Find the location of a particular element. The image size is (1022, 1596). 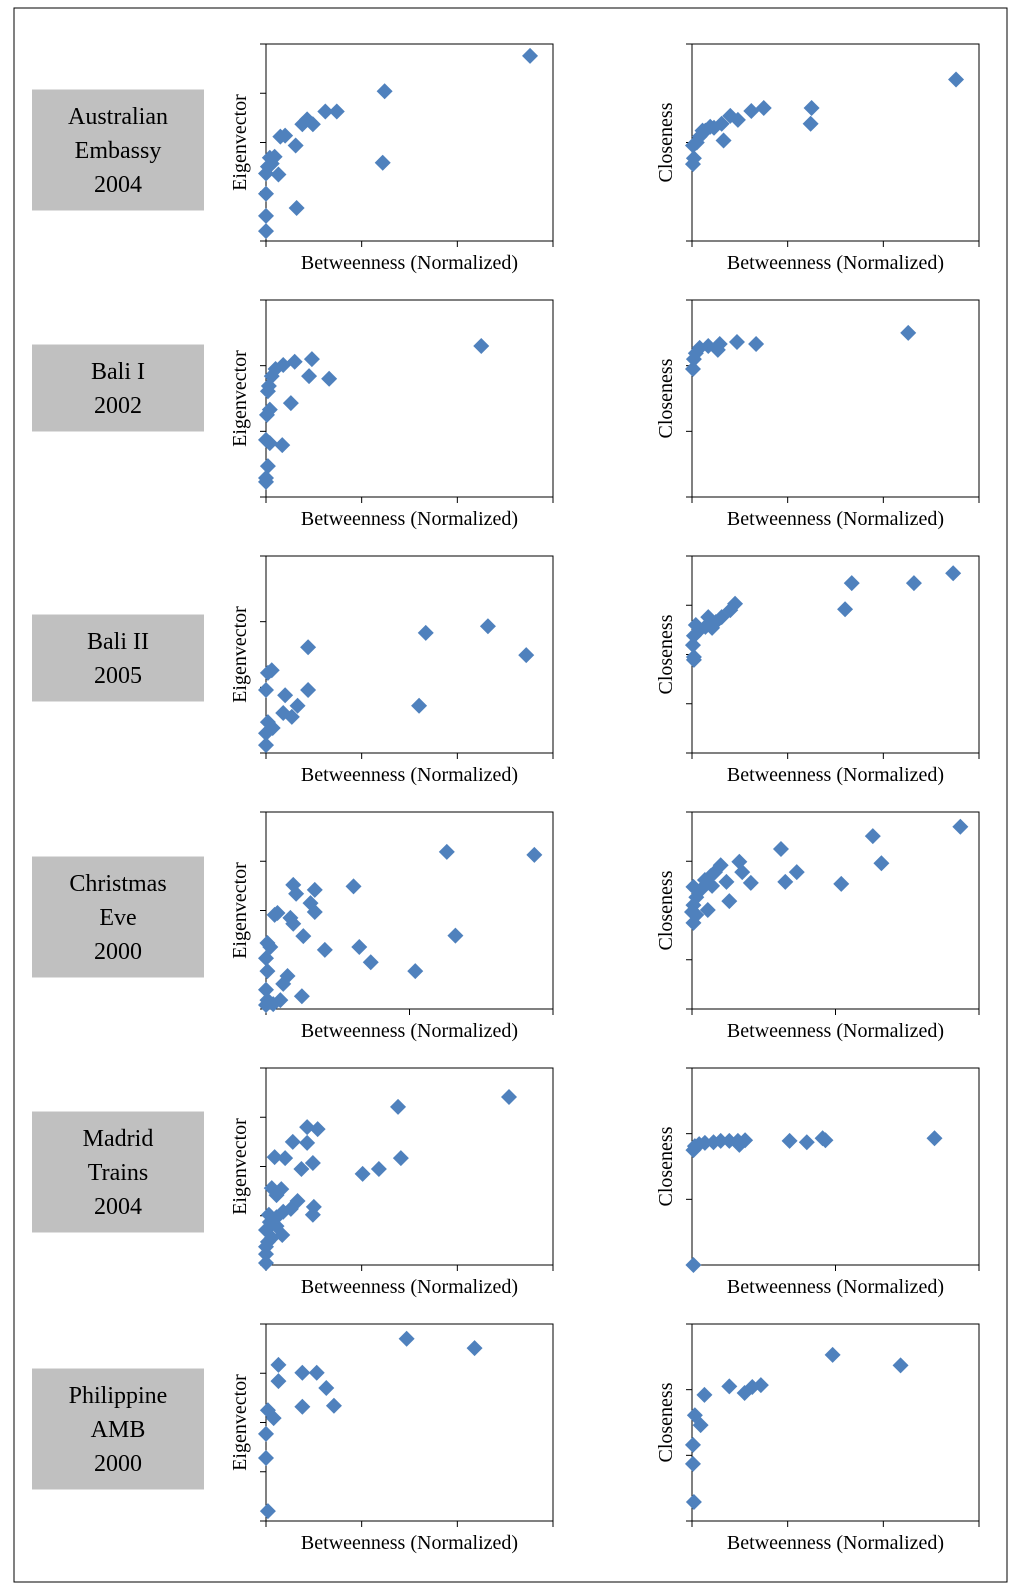

row-label: Madrid is located at coordinates (118, 1139).